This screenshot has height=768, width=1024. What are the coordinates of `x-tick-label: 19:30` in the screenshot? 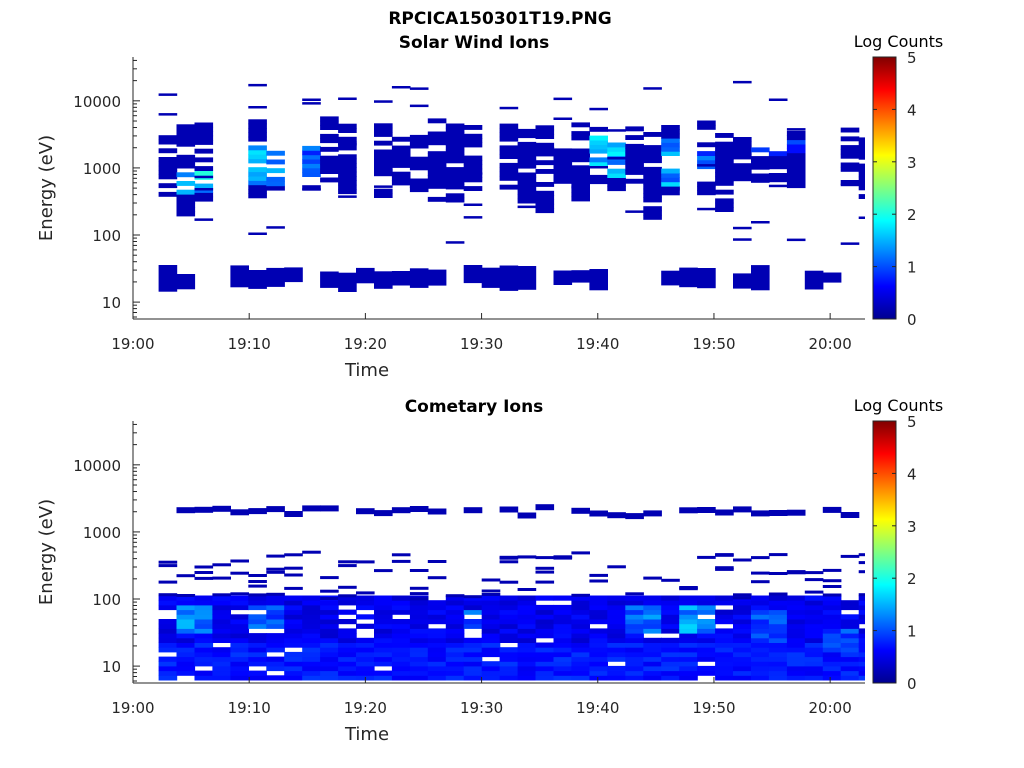 It's located at (481, 344).